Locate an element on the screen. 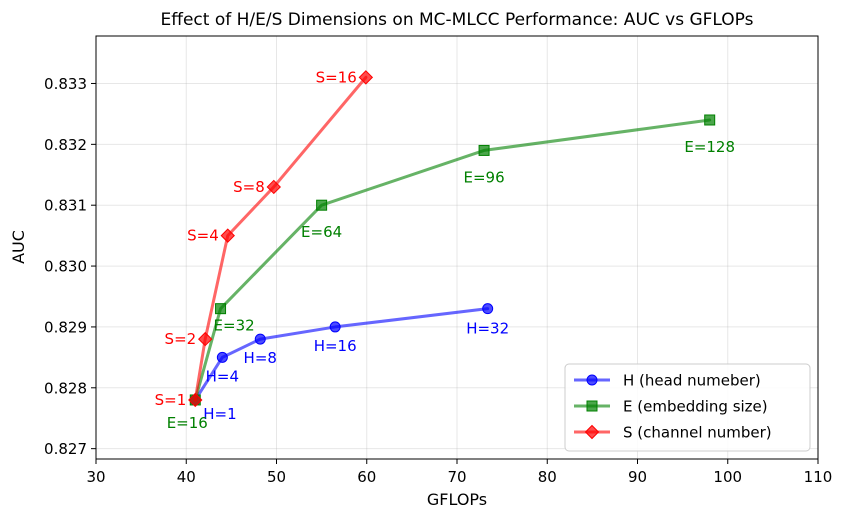 The image size is (846, 521). point-label-s-8: S=8 is located at coordinates (249, 187).